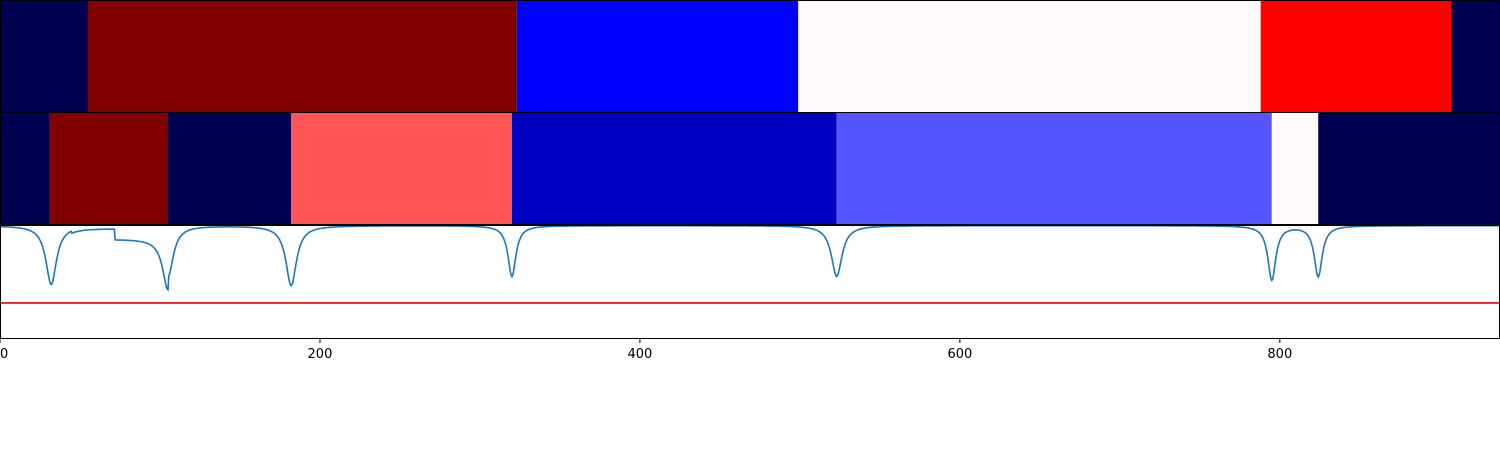  I want to click on x-axis: 0 200 400 600 800, so click(646, 350).